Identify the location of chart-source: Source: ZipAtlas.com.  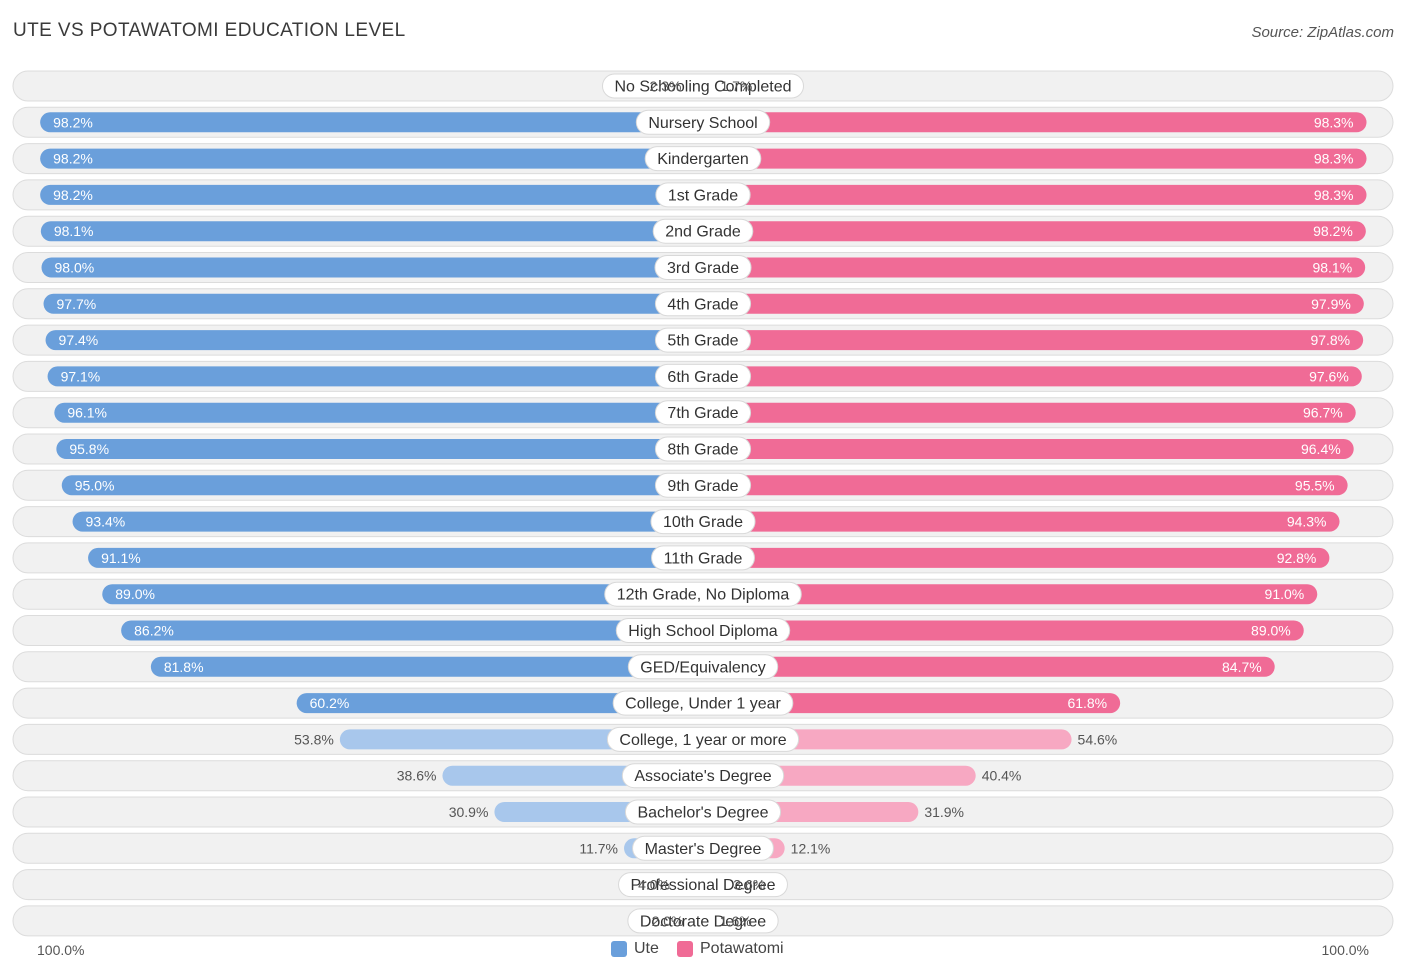
(1322, 32).